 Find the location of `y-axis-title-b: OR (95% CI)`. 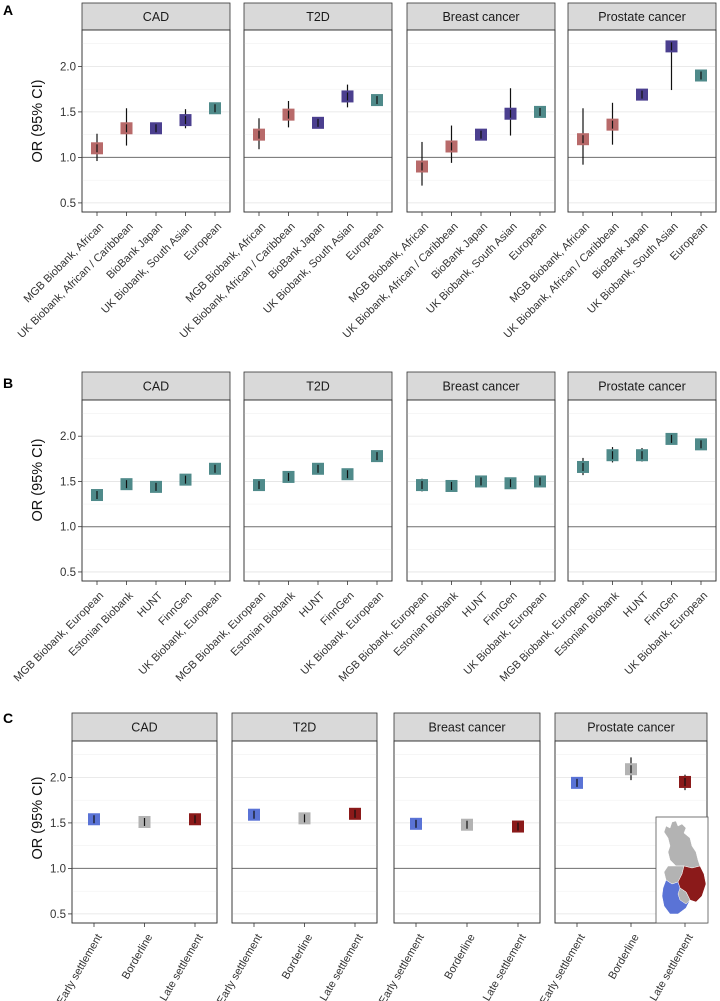

y-axis-title-b: OR (95% CI) is located at coordinates (38, 480).